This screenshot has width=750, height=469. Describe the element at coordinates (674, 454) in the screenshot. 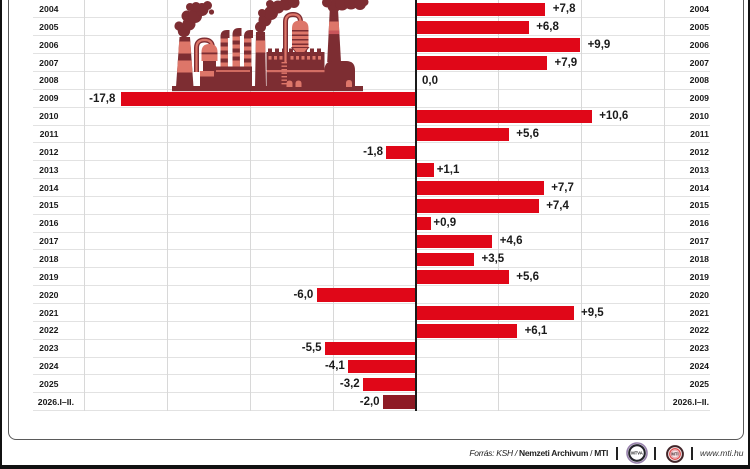

I see `svg-text: MTI` at that location.